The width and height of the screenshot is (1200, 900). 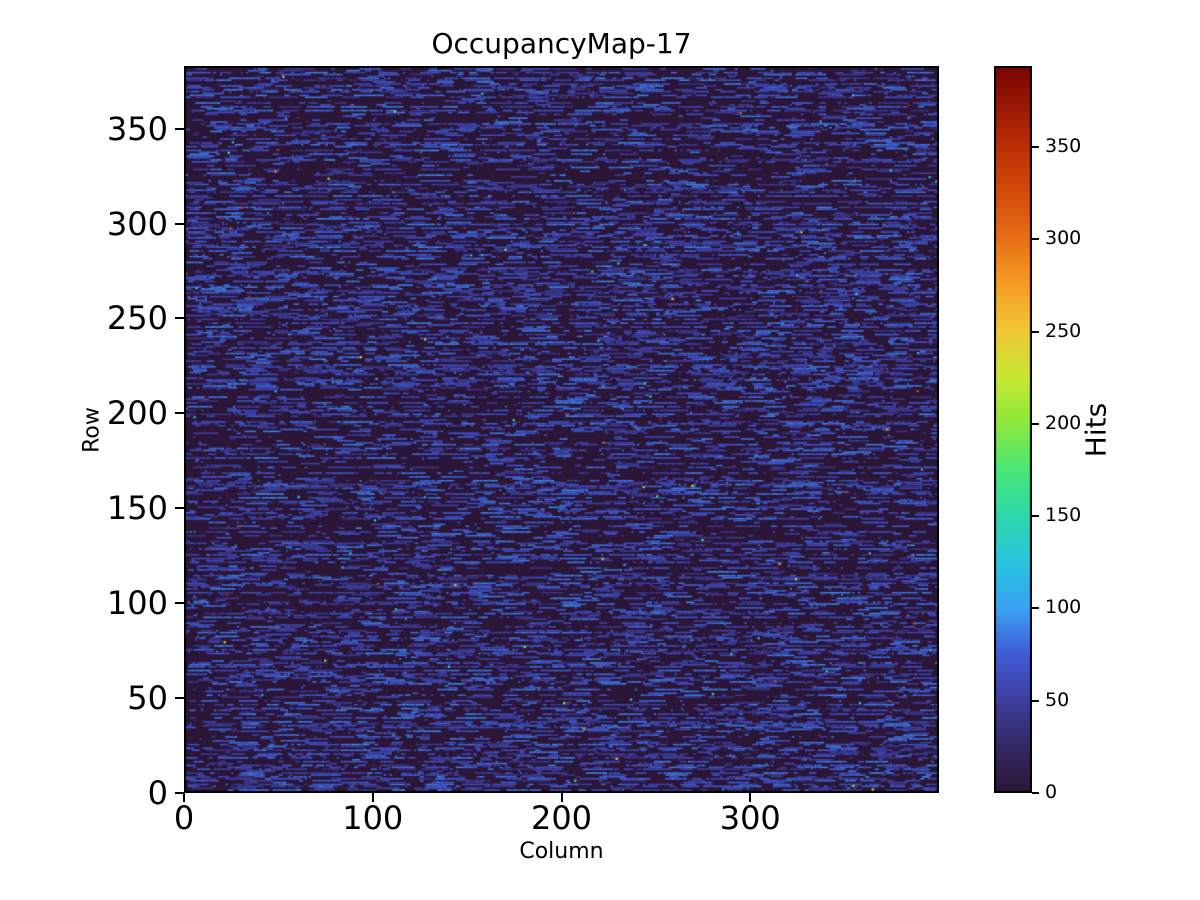 I want to click on colorbar-tick-label: 300, so click(x=1063, y=238).